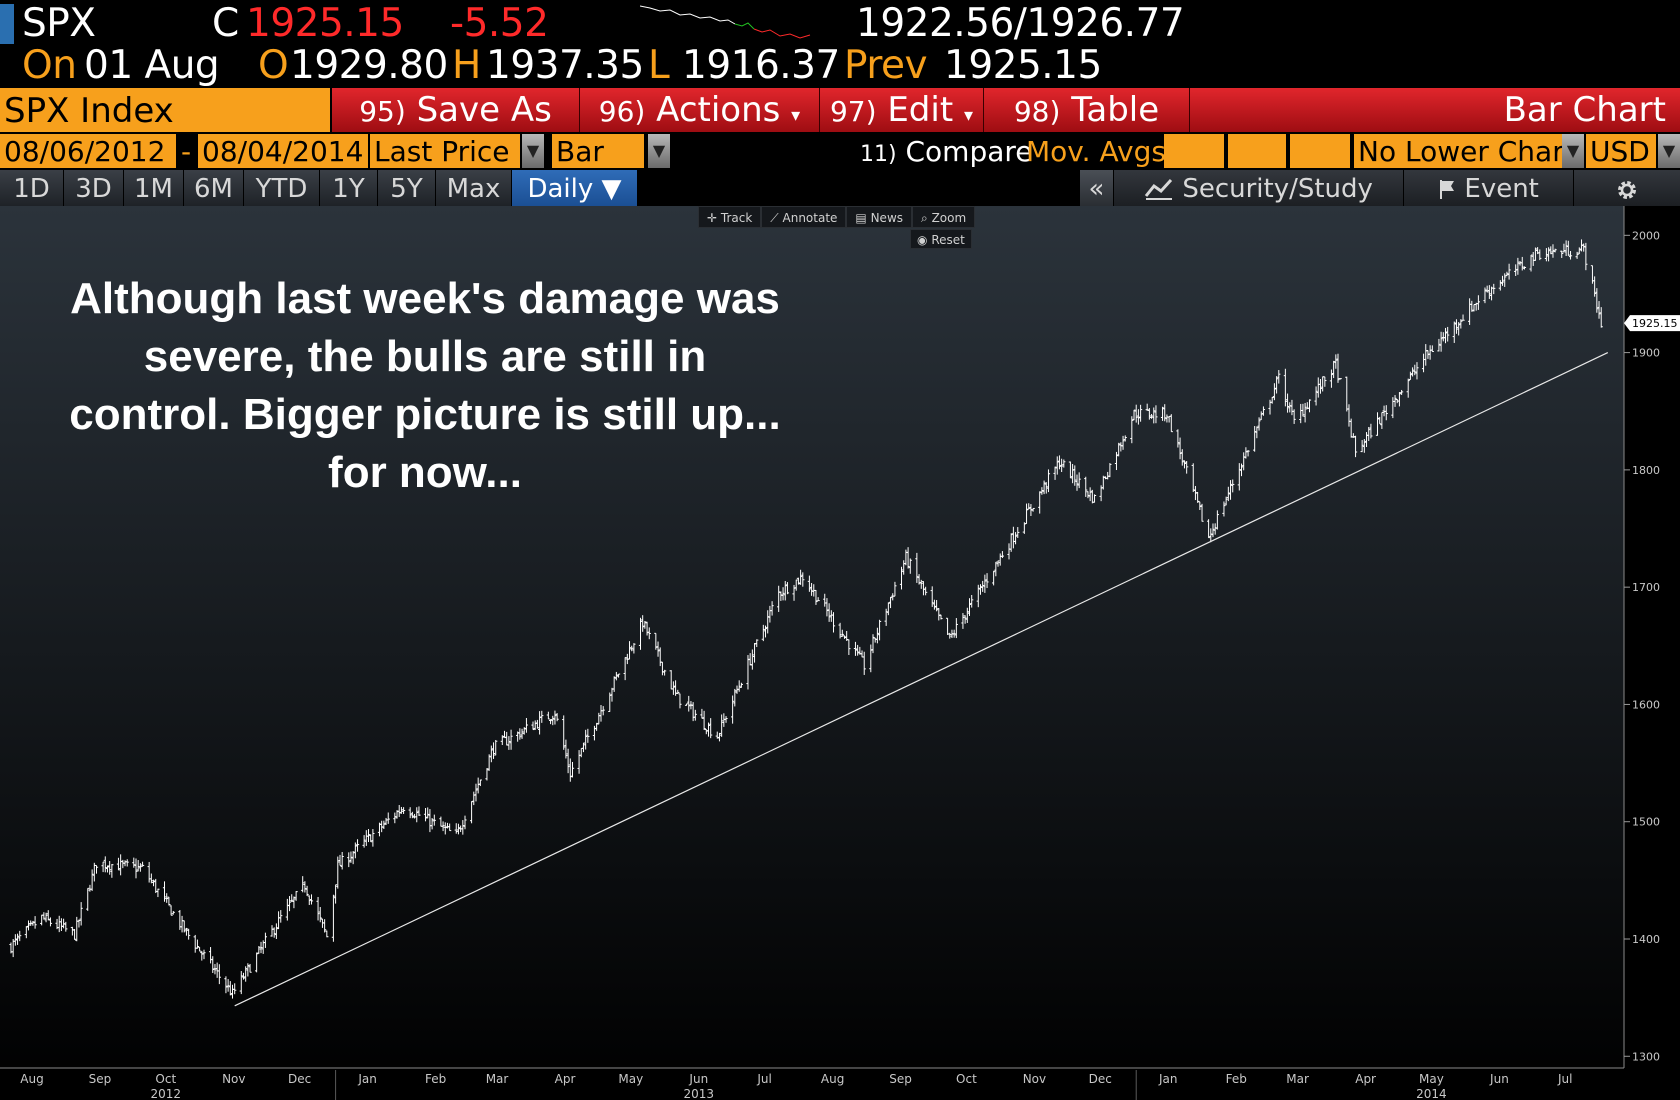 This screenshot has width=1680, height=1100. What do you see at coordinates (730, 217) in the screenshot?
I see `track-tool: ✛ Track` at bounding box center [730, 217].